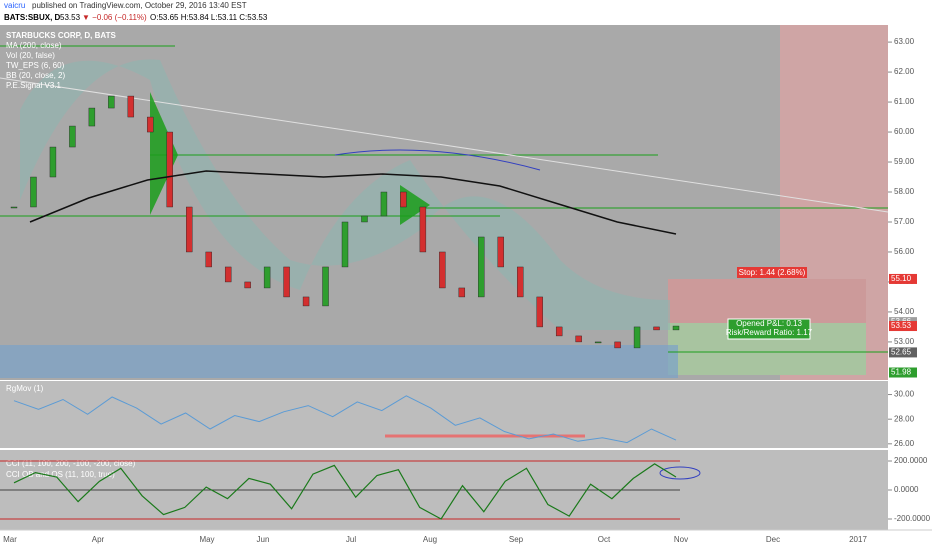 The image size is (932, 555). I want to click on y-tick-label: 57.00, so click(904, 221).